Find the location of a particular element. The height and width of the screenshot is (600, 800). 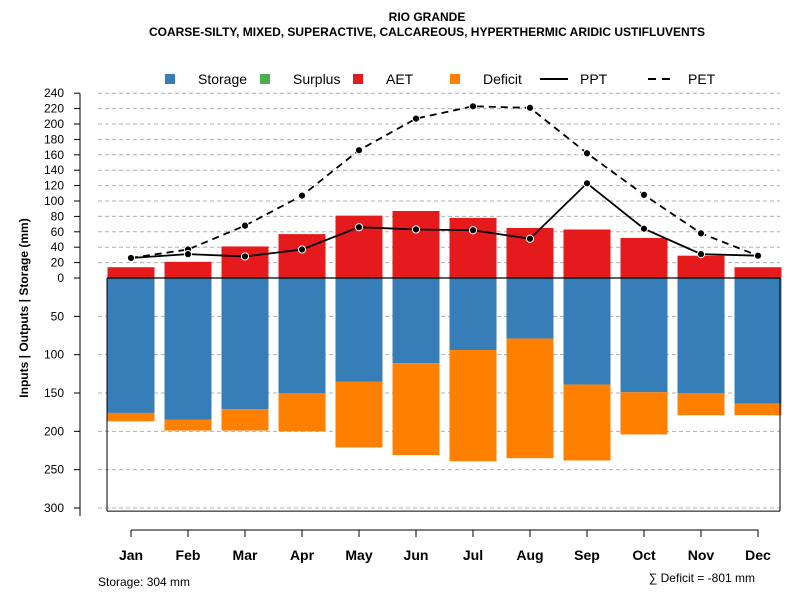

y-tick-label: 50 is located at coordinates (58, 316).